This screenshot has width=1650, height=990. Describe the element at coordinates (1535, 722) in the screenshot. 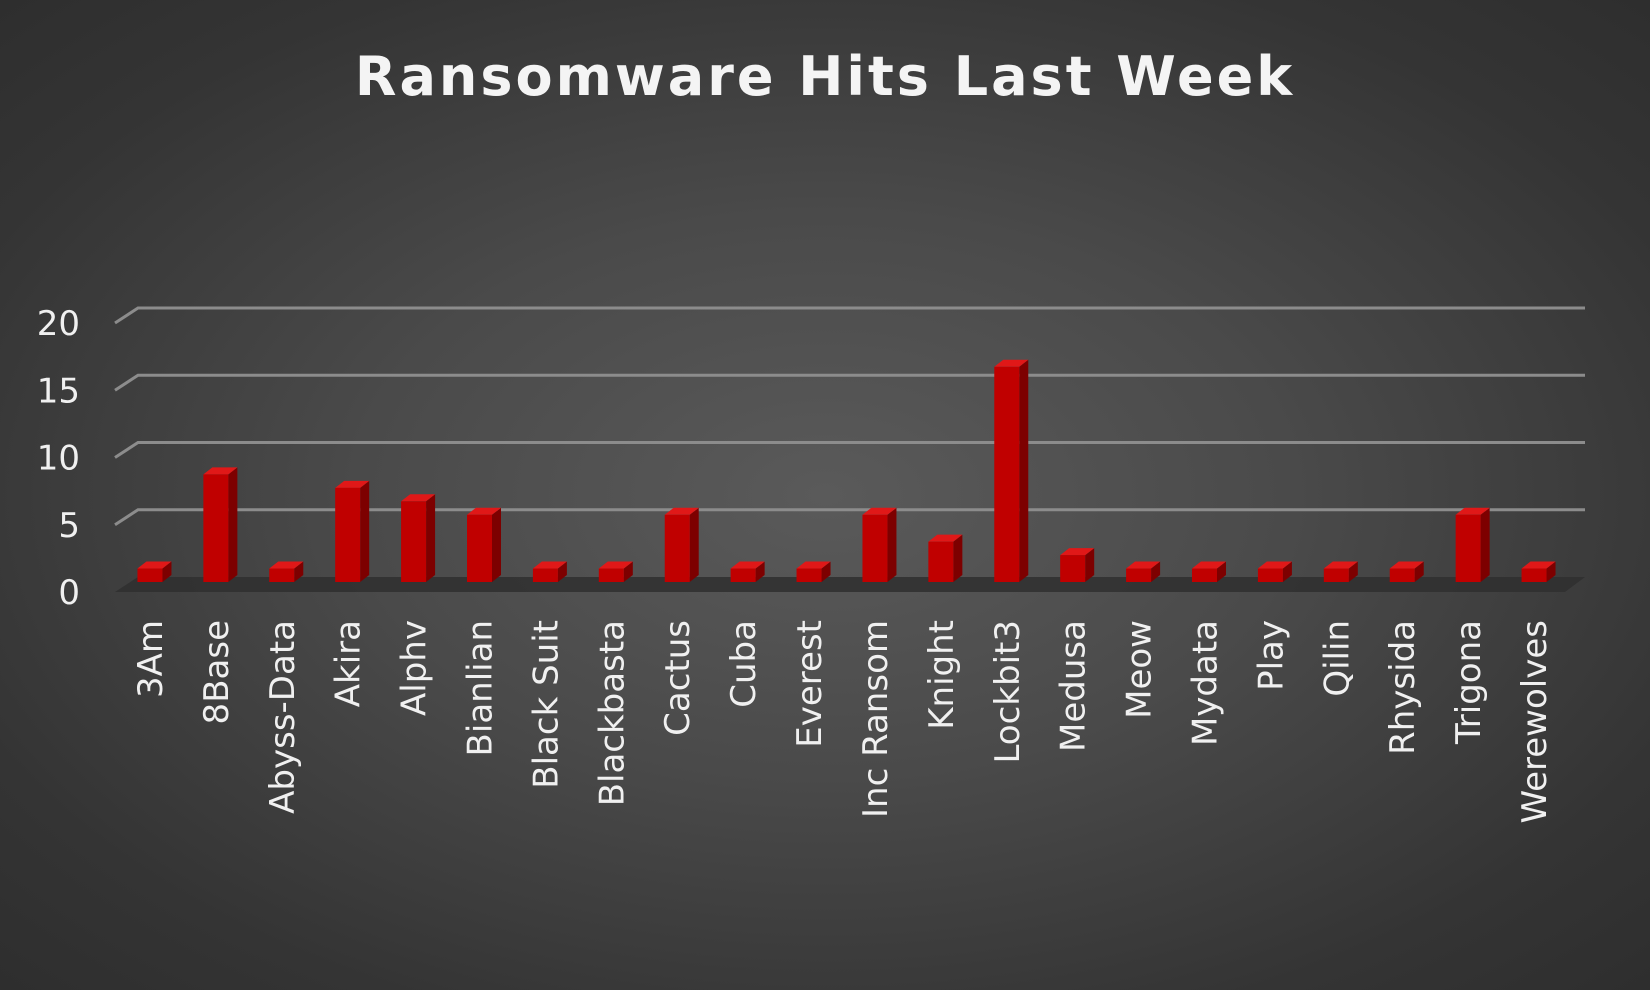

I see `x-category-label: Werewolves` at that location.